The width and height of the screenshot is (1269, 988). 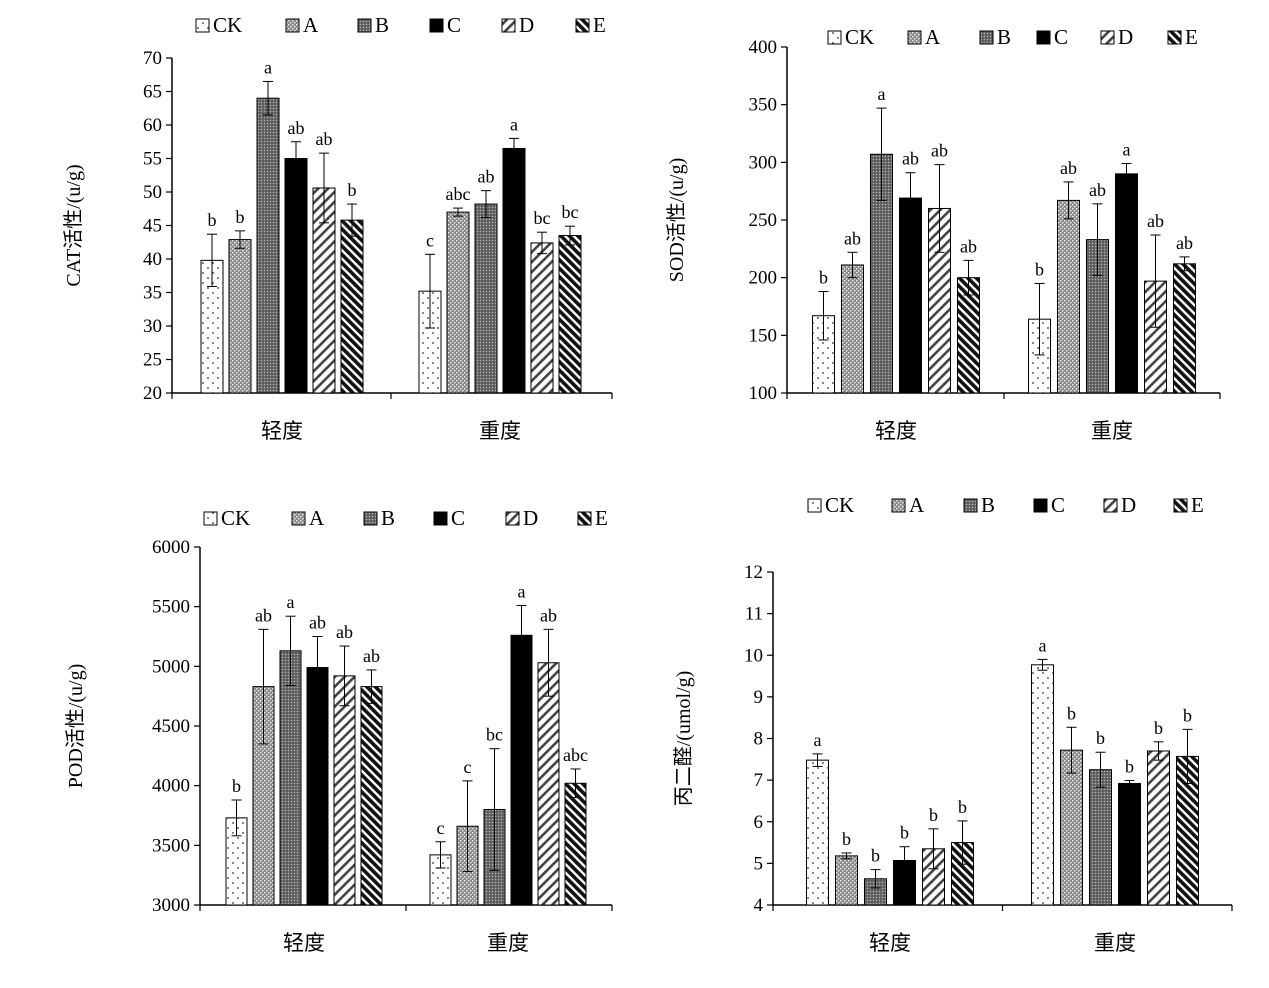 I want to click on y-tick-label: 200, so click(x=763, y=278).